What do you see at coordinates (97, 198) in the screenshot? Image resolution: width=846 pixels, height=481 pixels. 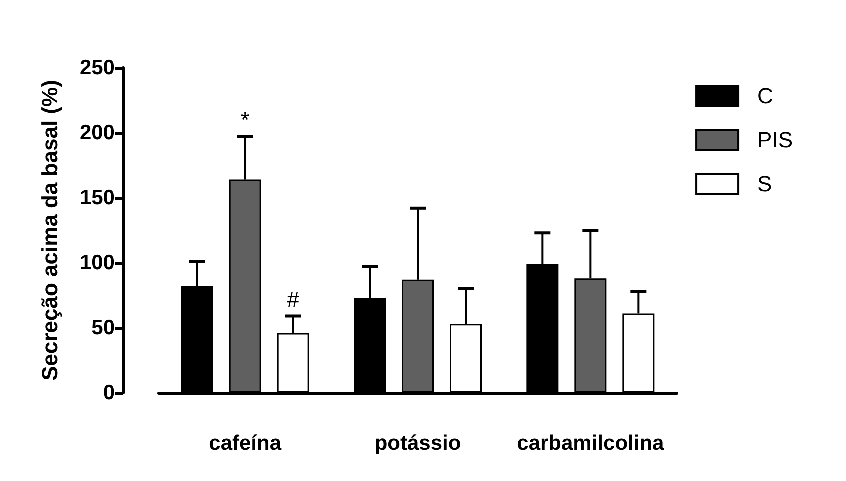 I see `y-tick-label: 150` at bounding box center [97, 198].